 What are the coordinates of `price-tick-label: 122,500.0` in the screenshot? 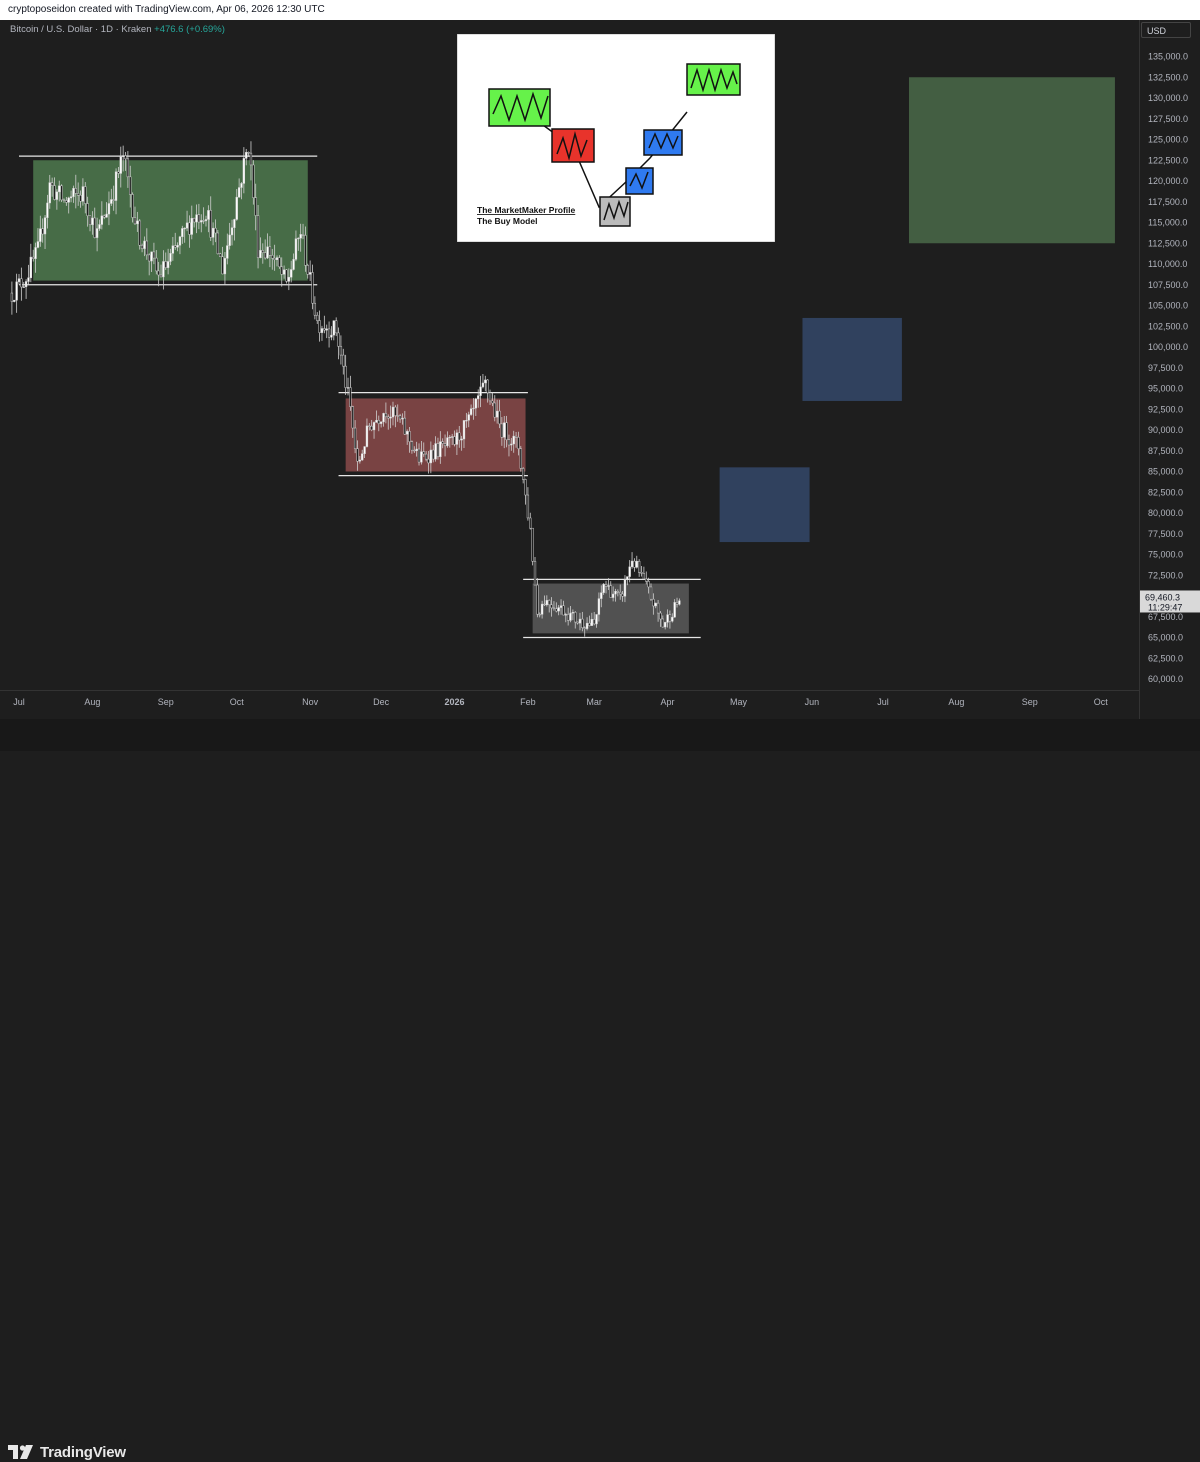 It's located at (1168, 160).